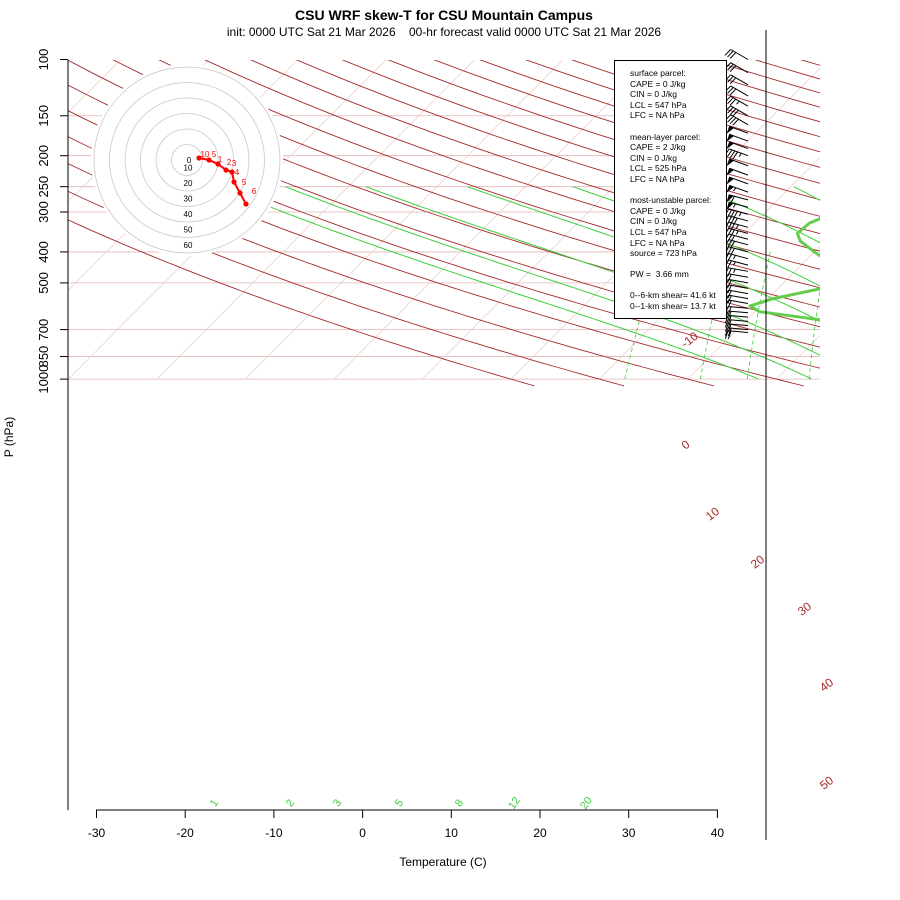 This screenshot has height=900, width=900. Describe the element at coordinates (826, 782) in the screenshot. I see `isotherm-label: 50` at that location.